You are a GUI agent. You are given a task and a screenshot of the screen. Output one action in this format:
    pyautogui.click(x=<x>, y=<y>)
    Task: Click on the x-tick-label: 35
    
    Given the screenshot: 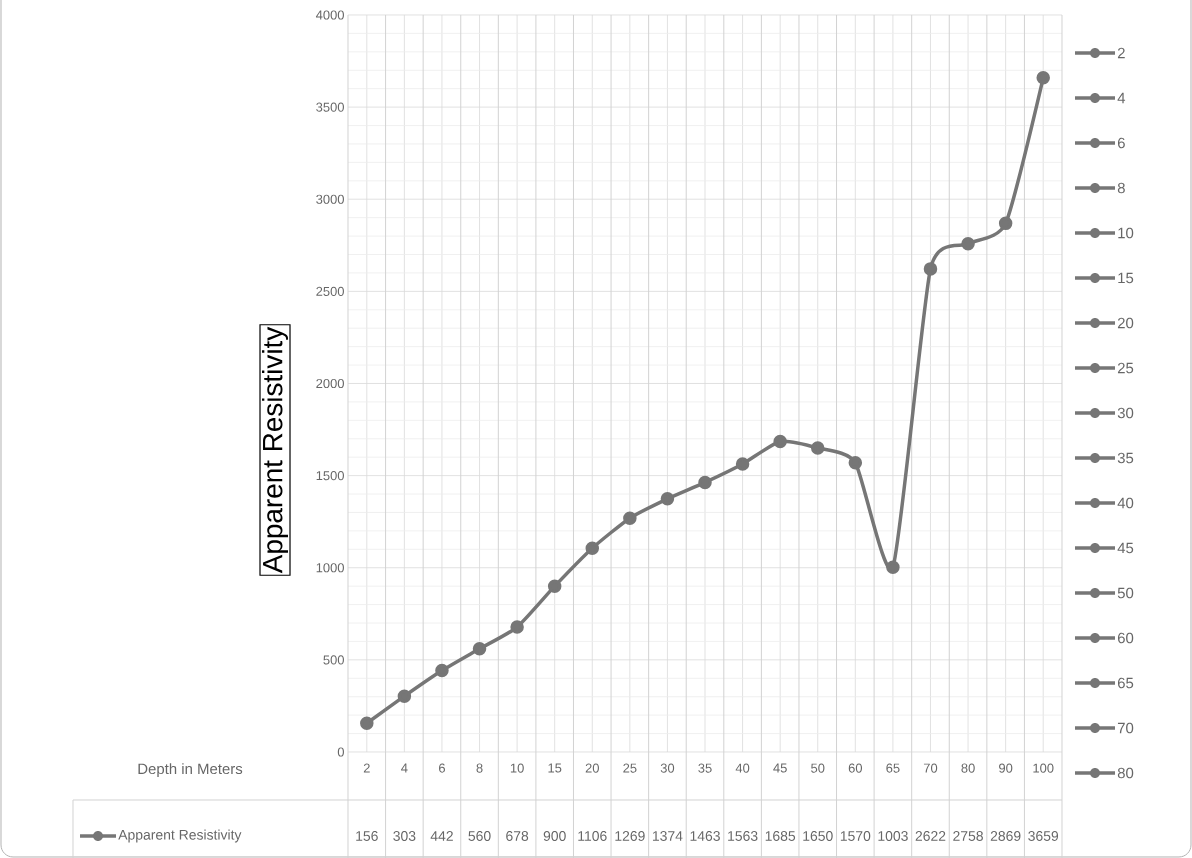 What is the action you would take?
    pyautogui.click(x=705, y=768)
    